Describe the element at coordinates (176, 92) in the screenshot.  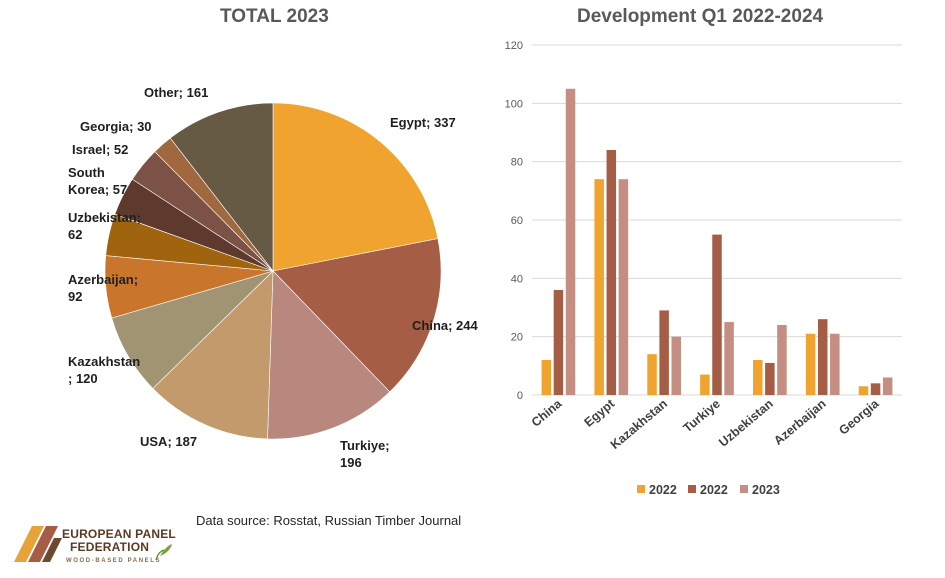
I see `pie-label-other: Other; 161` at that location.